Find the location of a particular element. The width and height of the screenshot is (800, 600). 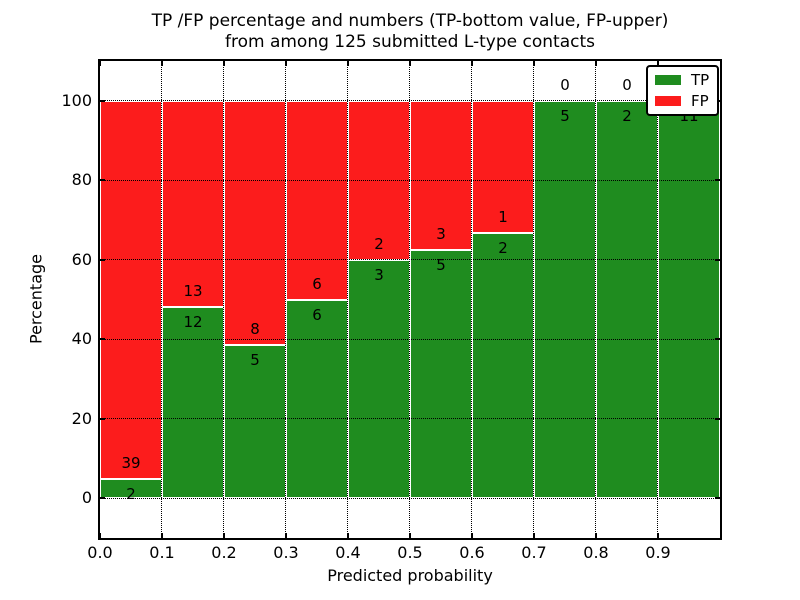

y-tick-label: 0 is located at coordinates (86, 498).